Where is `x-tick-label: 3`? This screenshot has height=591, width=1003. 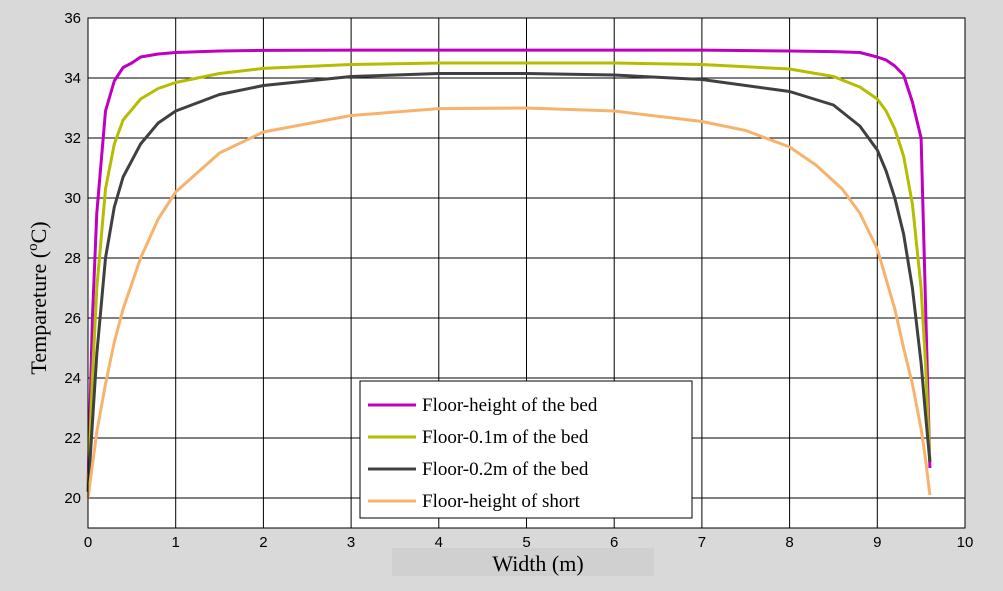 x-tick-label: 3 is located at coordinates (351, 542).